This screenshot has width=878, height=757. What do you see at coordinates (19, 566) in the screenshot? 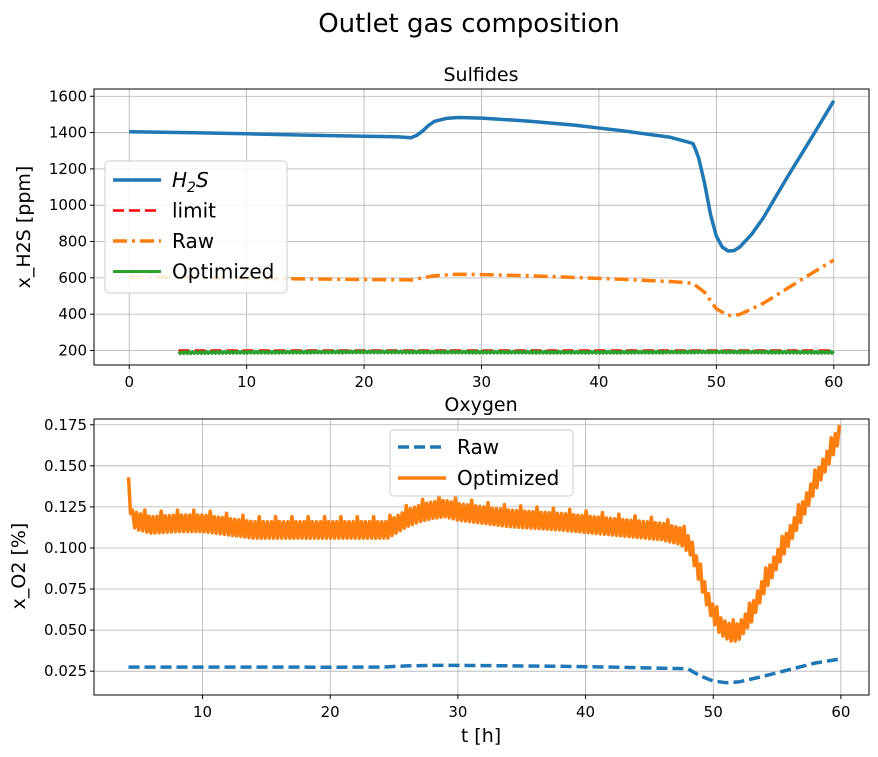
I see `y-axis-label: x_O2 [%]` at bounding box center [19, 566].